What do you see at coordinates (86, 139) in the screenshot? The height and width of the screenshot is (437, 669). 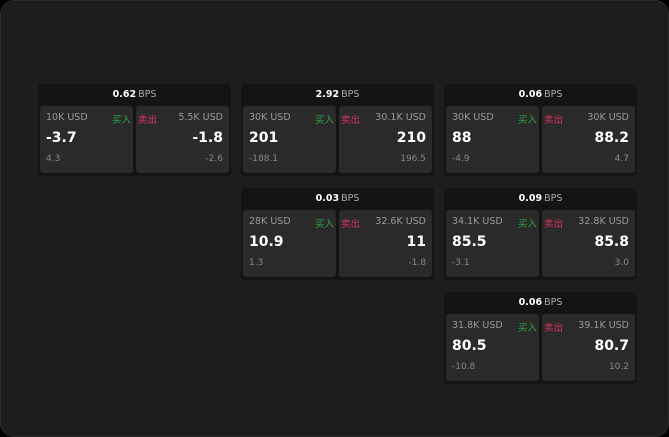 I see `buy-cell: 10K USD 买入 -3.7 4.3` at bounding box center [86, 139].